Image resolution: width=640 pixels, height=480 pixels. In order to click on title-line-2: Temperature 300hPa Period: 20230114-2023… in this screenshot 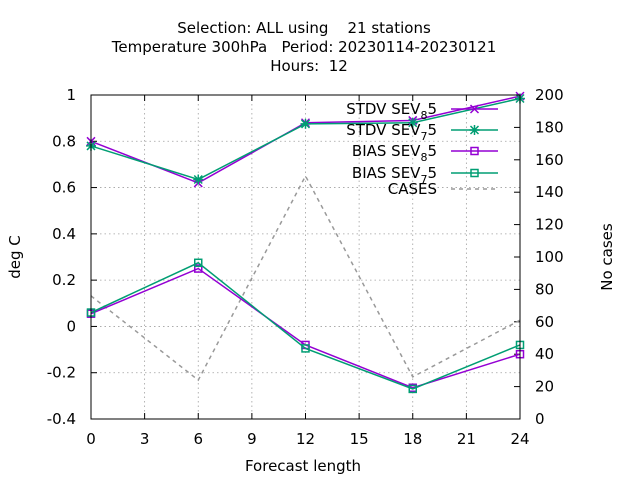, I will do `click(304, 47)`.